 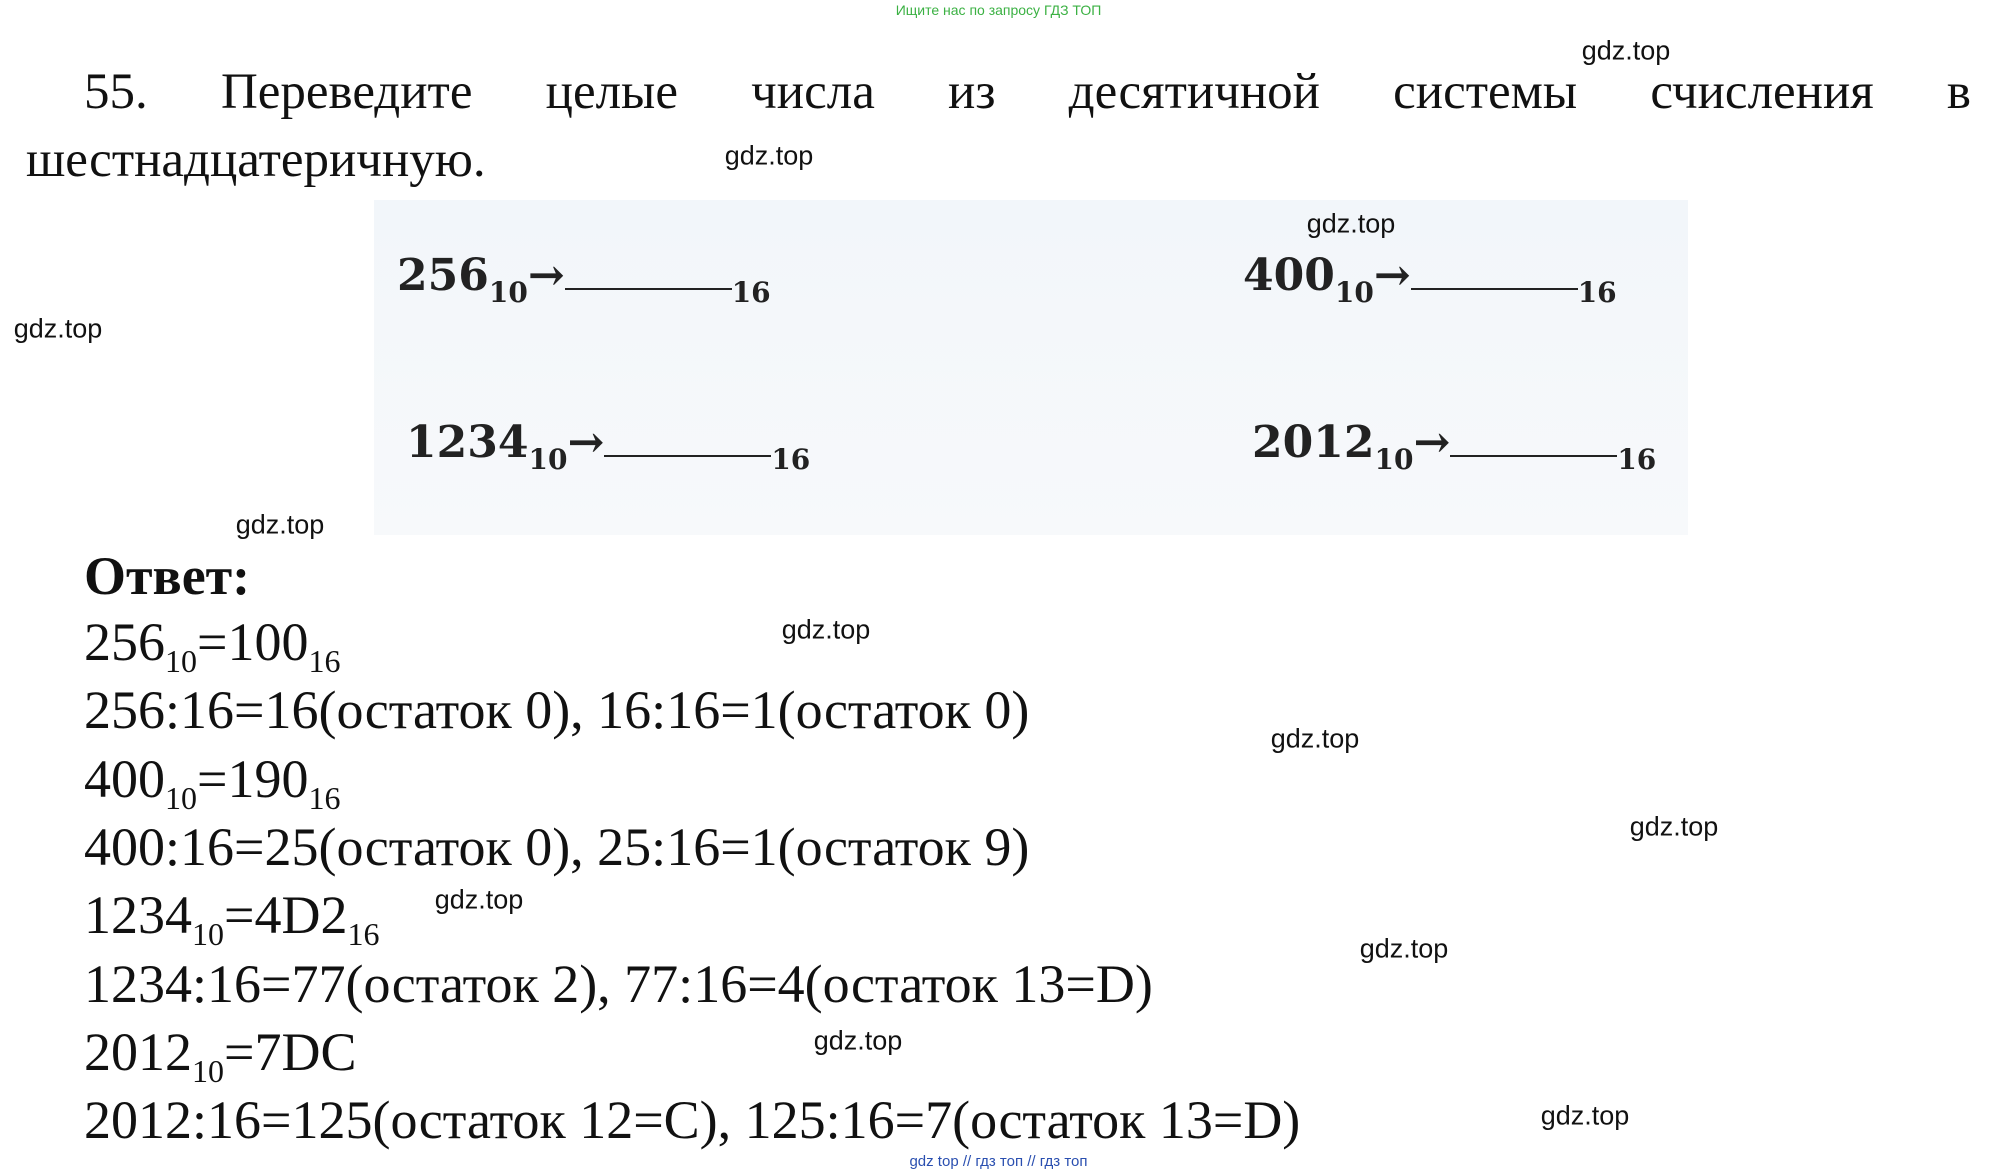 I want to click on number: 400, so click(x=1289, y=275).